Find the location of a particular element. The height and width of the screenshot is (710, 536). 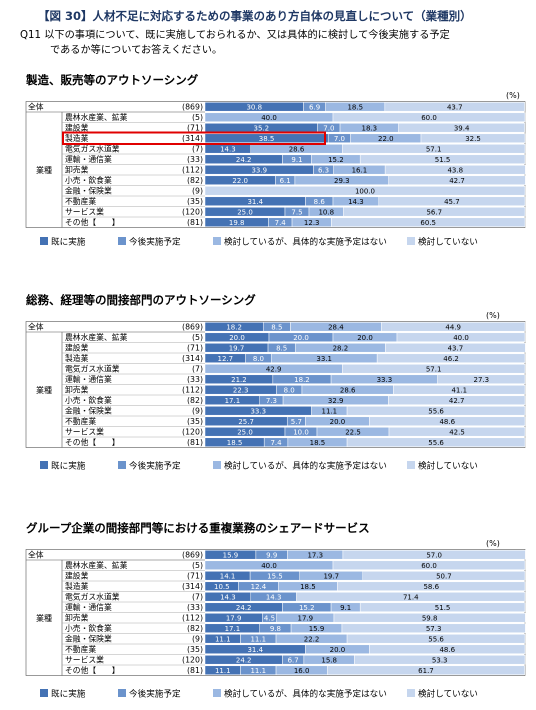

data-label: 28.4 is located at coordinates (336, 327).